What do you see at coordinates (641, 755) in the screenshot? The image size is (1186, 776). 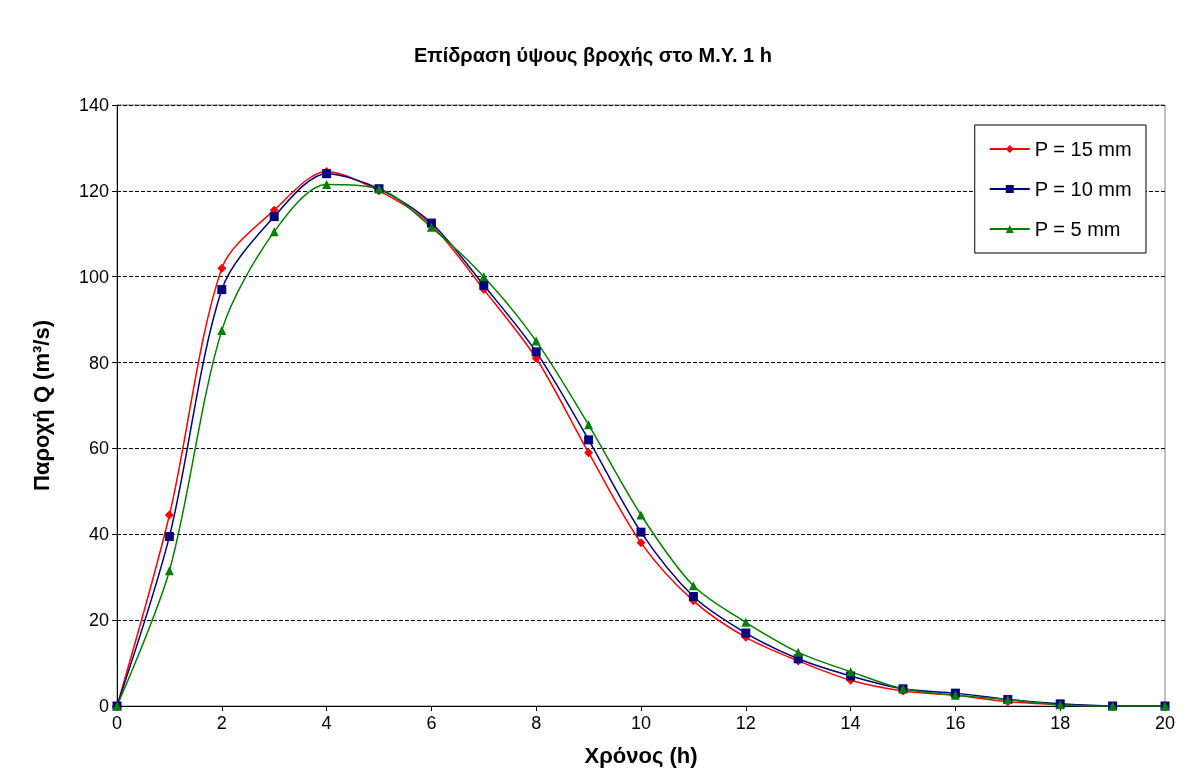 I see `x-axis-title: Χρόνος (h)` at bounding box center [641, 755].